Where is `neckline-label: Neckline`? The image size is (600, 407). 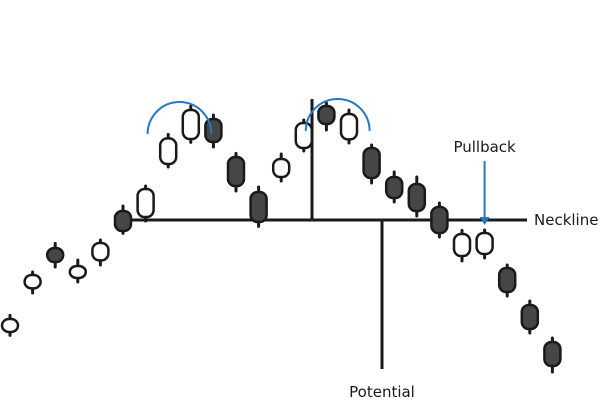
neckline-label: Neckline is located at coordinates (566, 220).